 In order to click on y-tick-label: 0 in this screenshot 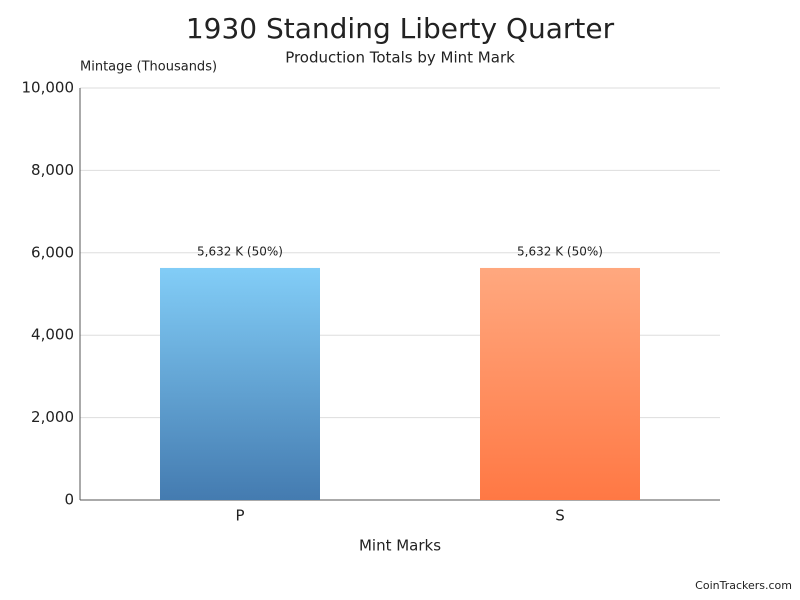, I will do `click(69, 500)`.